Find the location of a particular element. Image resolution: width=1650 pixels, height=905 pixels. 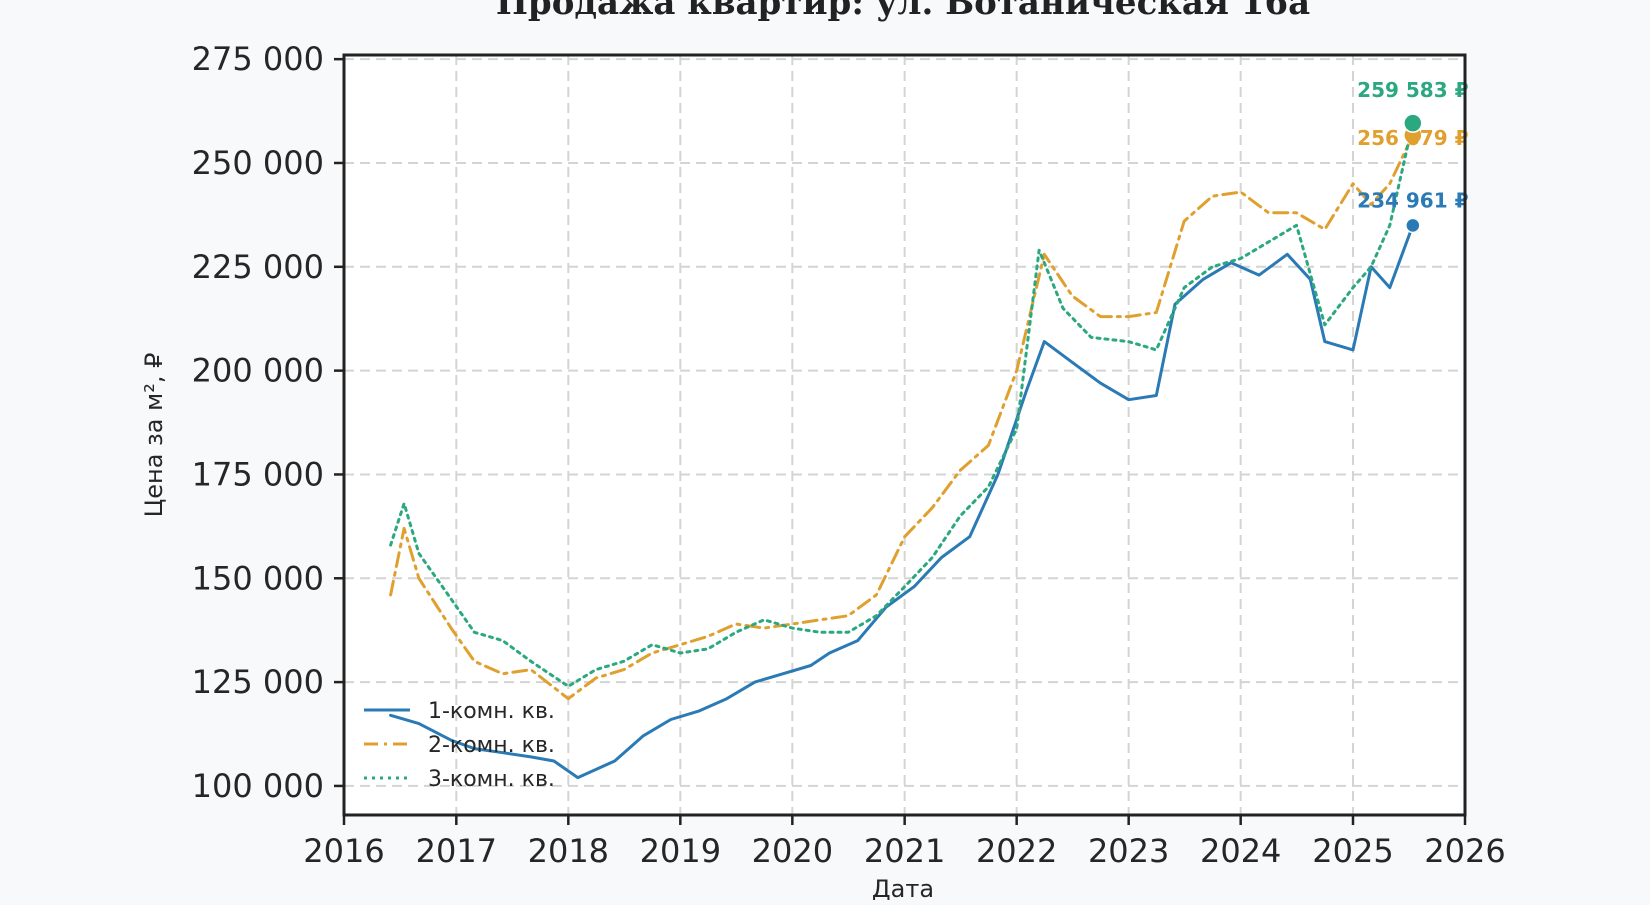

x-axis-label: Дата is located at coordinates (903, 887).